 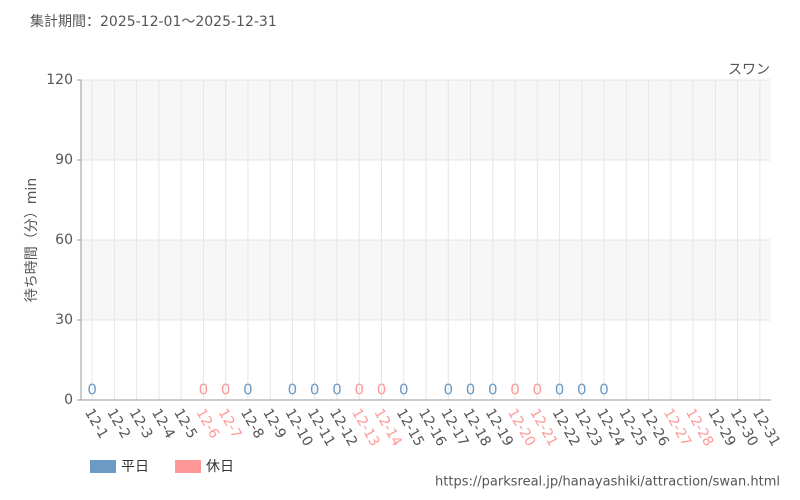 I want to click on y-axis-label: 待ち時間（分）min, so click(x=32, y=240).